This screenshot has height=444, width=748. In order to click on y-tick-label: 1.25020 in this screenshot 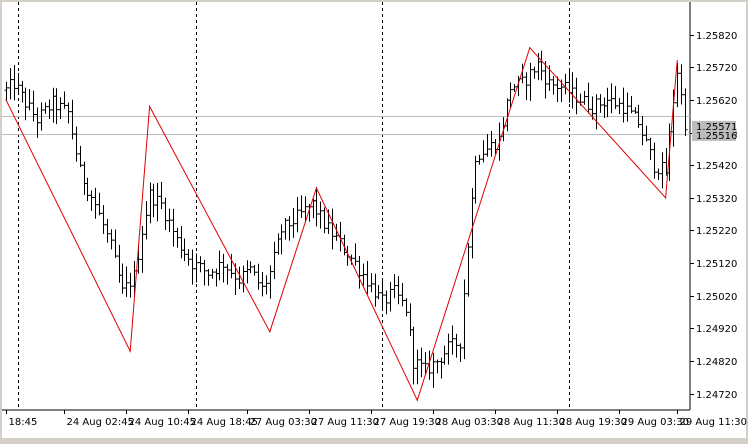, I will do `click(716, 297)`.